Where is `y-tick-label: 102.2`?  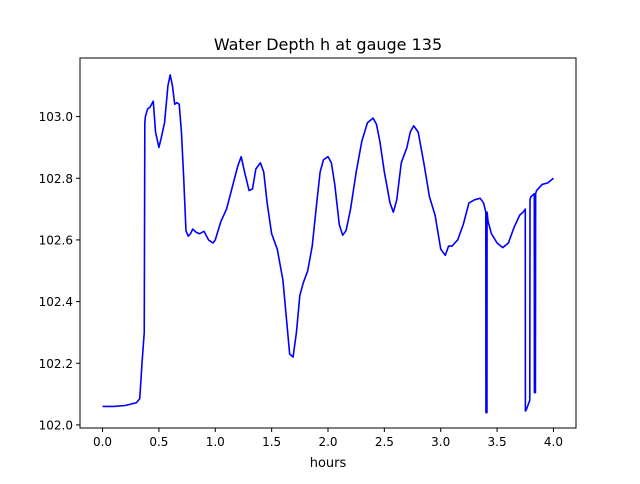
y-tick-label: 102.2 is located at coordinates (56, 364).